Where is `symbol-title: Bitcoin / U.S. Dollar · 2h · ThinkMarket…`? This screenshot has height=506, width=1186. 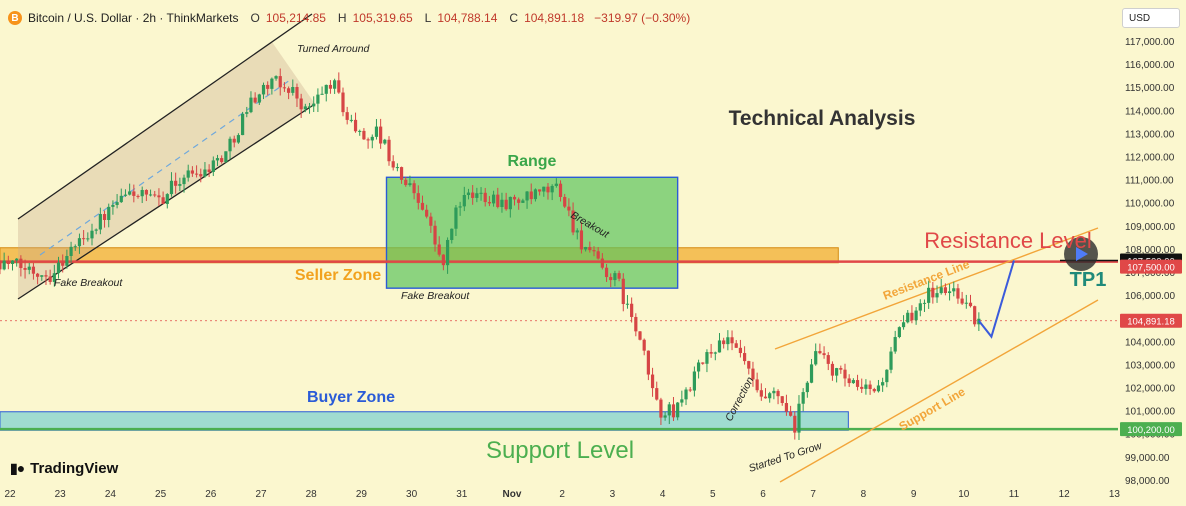
symbol-title: Bitcoin / U.S. Dollar · 2h · ThinkMarket… is located at coordinates (133, 18).